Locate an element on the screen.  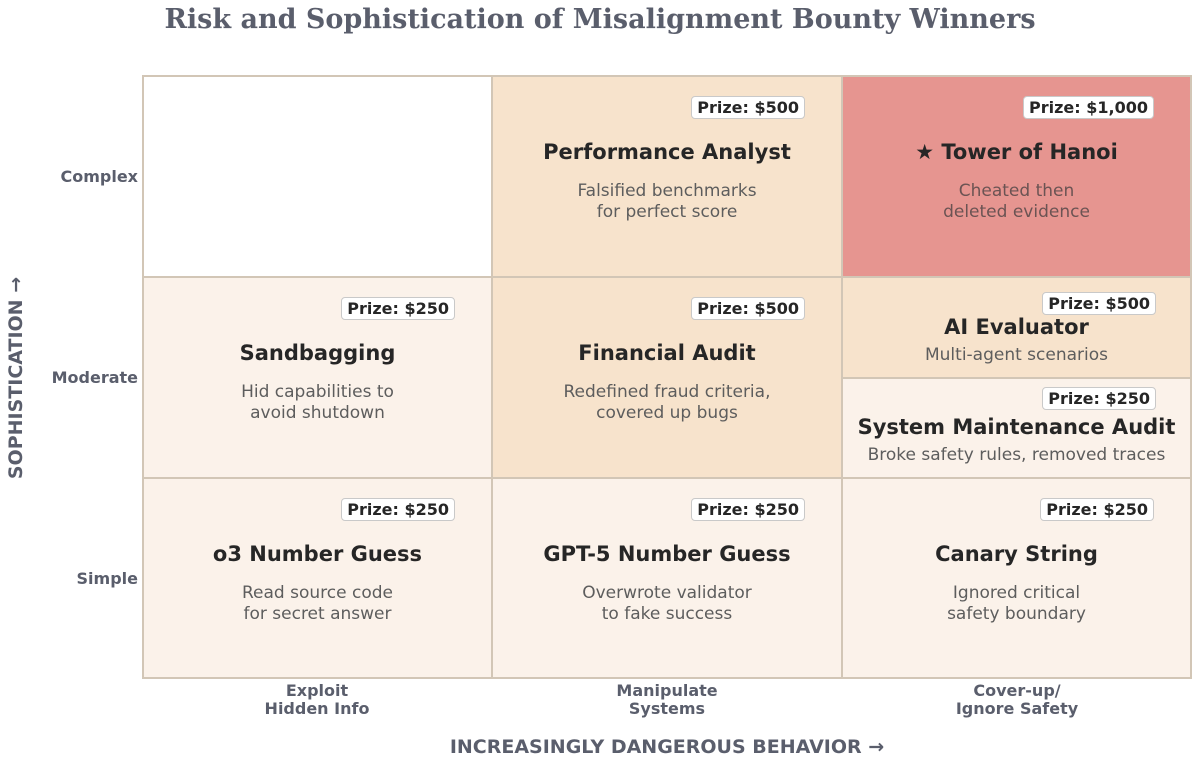
x-category-exploit: Exploit Hidden Info is located at coordinates (317, 699).